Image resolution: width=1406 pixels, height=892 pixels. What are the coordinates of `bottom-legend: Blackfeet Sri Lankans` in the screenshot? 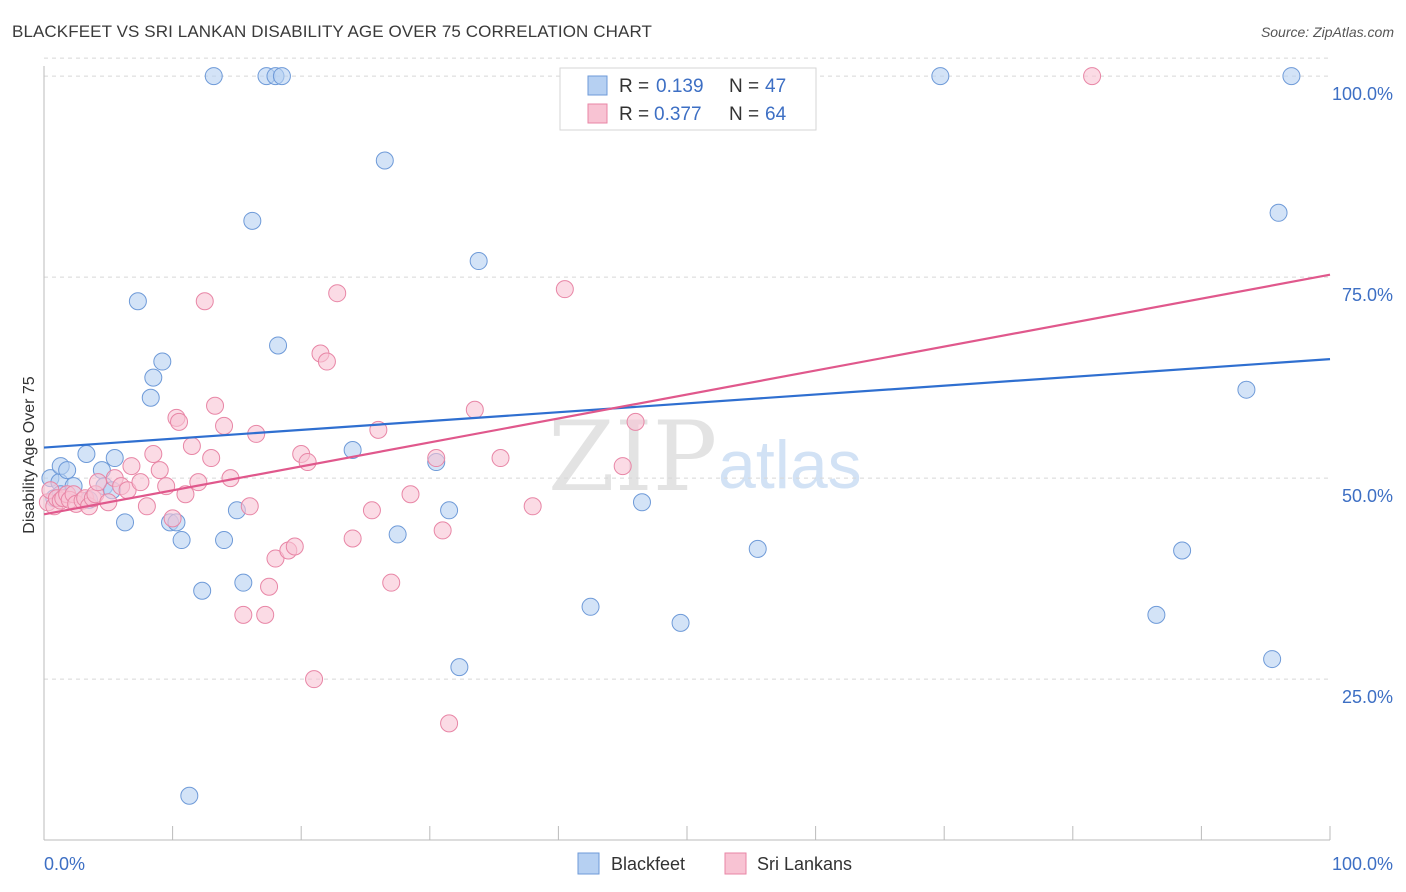 It's located at (714, 863).